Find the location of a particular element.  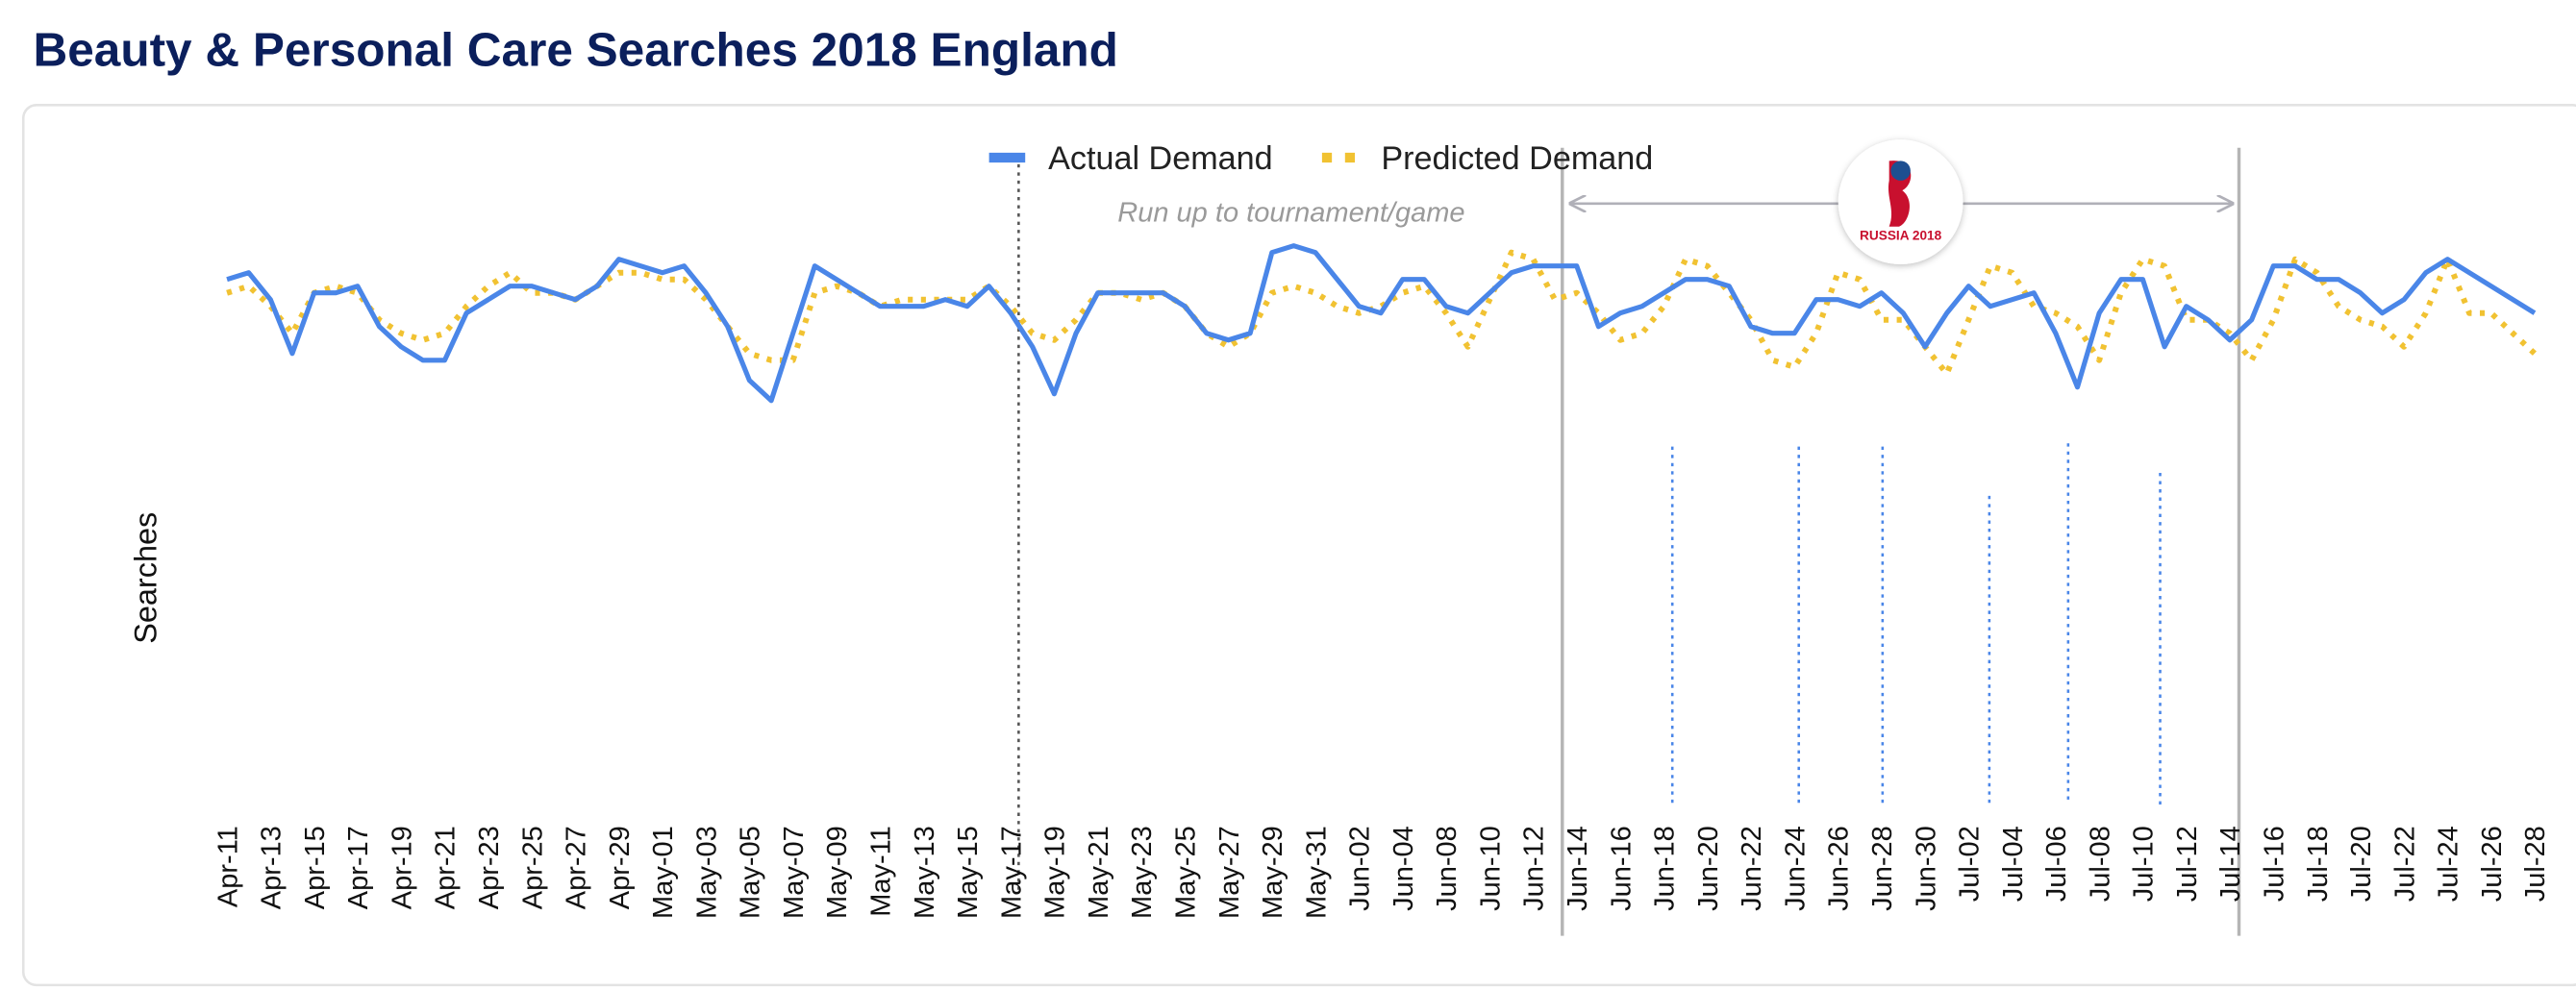

x-tick-label: Jun-04 is located at coordinates (1403, 868).